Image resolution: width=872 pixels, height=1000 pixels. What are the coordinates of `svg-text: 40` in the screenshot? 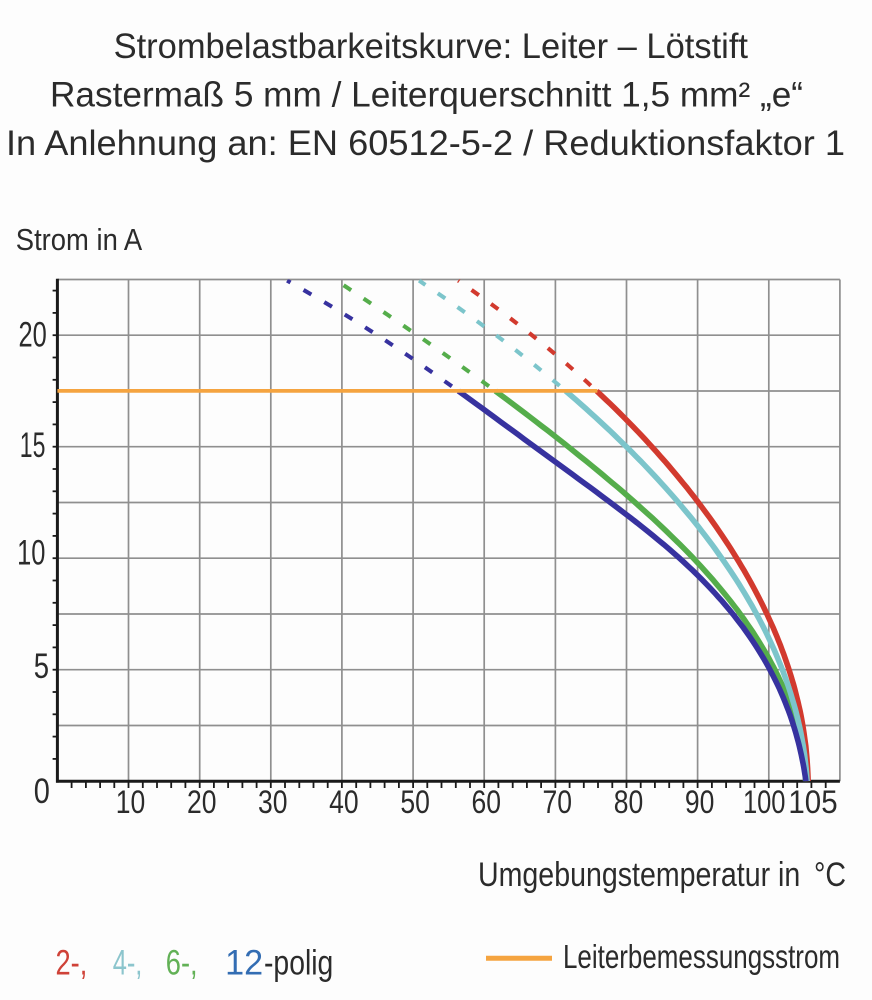 It's located at (344, 802).